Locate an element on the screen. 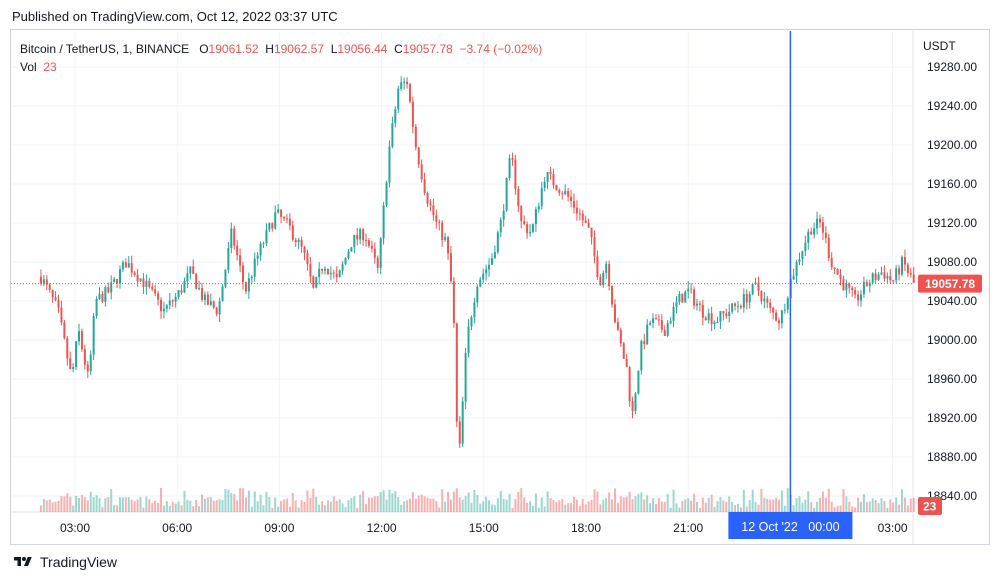  time-tick-label: 18:00 is located at coordinates (586, 528).